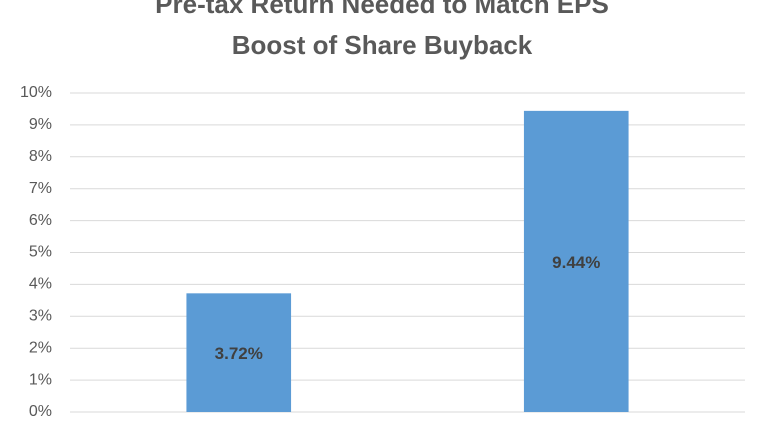  I want to click on data-label: 3.72%, so click(239, 353).